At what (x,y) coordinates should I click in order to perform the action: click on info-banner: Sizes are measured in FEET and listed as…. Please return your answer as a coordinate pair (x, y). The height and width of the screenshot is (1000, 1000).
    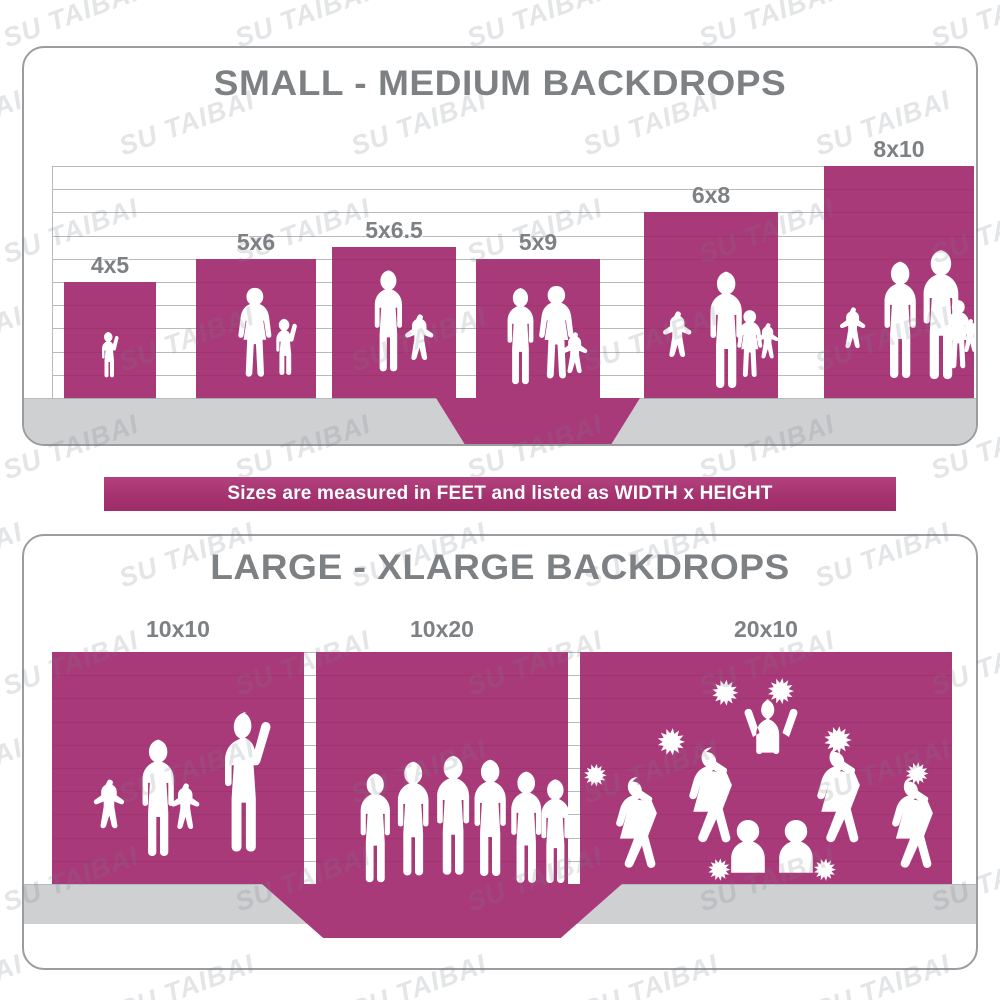
    Looking at the image, I should click on (500, 494).